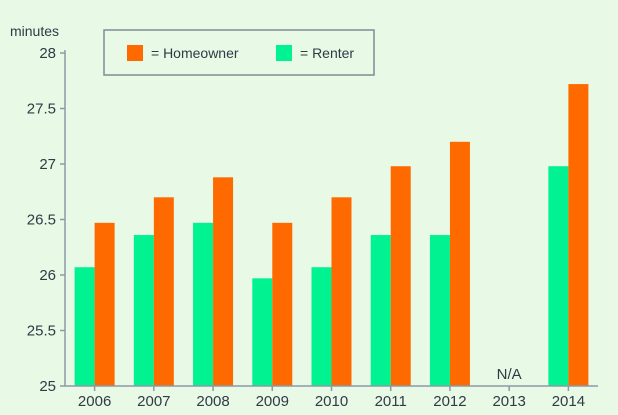 The width and height of the screenshot is (618, 415). Describe the element at coordinates (439, 310) in the screenshot. I see `bar-renter-2012` at that location.